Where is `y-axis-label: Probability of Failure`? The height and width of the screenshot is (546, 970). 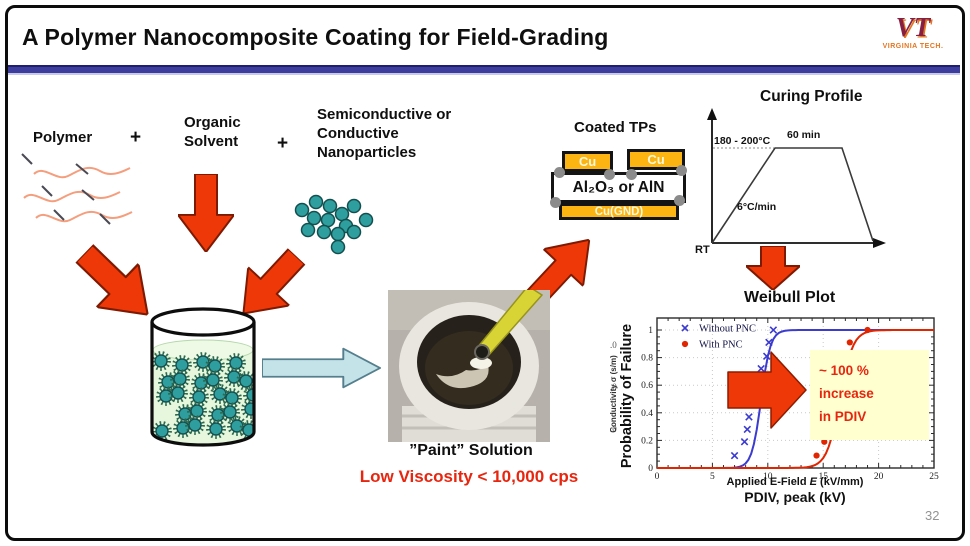 y-axis-label: Probability of Failure is located at coordinates (627, 396).